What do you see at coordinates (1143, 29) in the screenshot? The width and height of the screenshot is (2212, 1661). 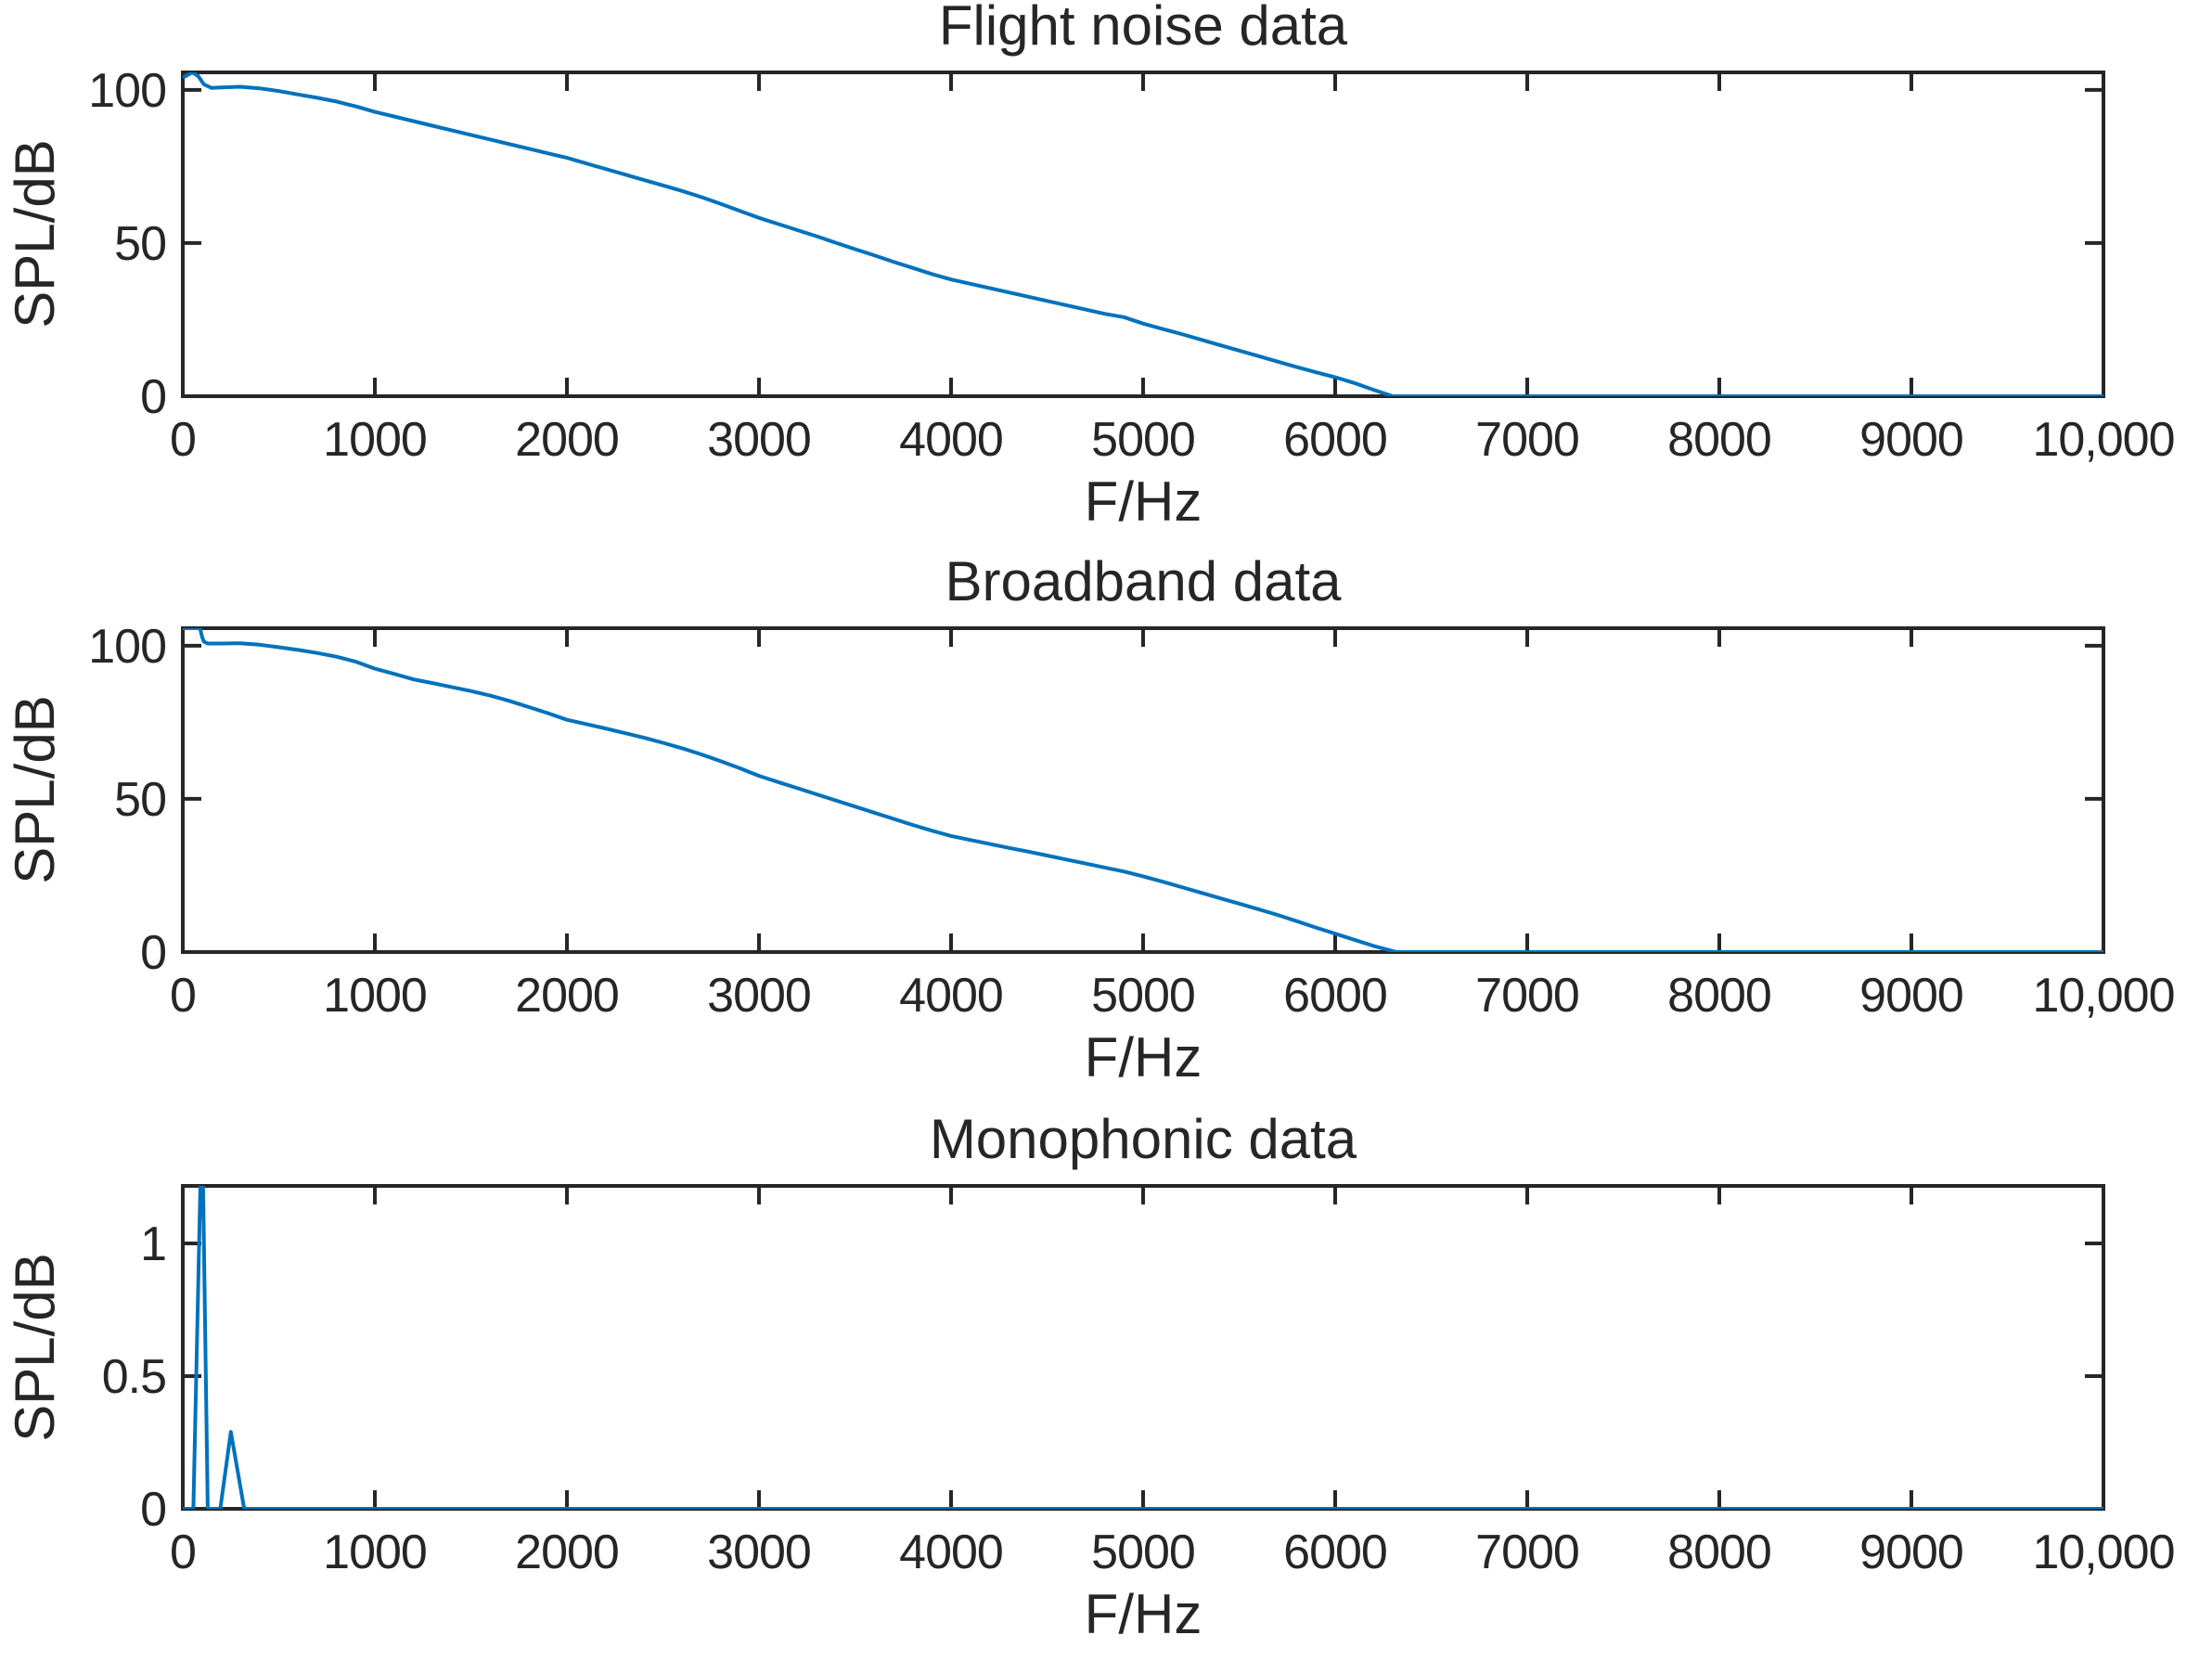 I see `plot-title: Flight noise data` at bounding box center [1143, 29].